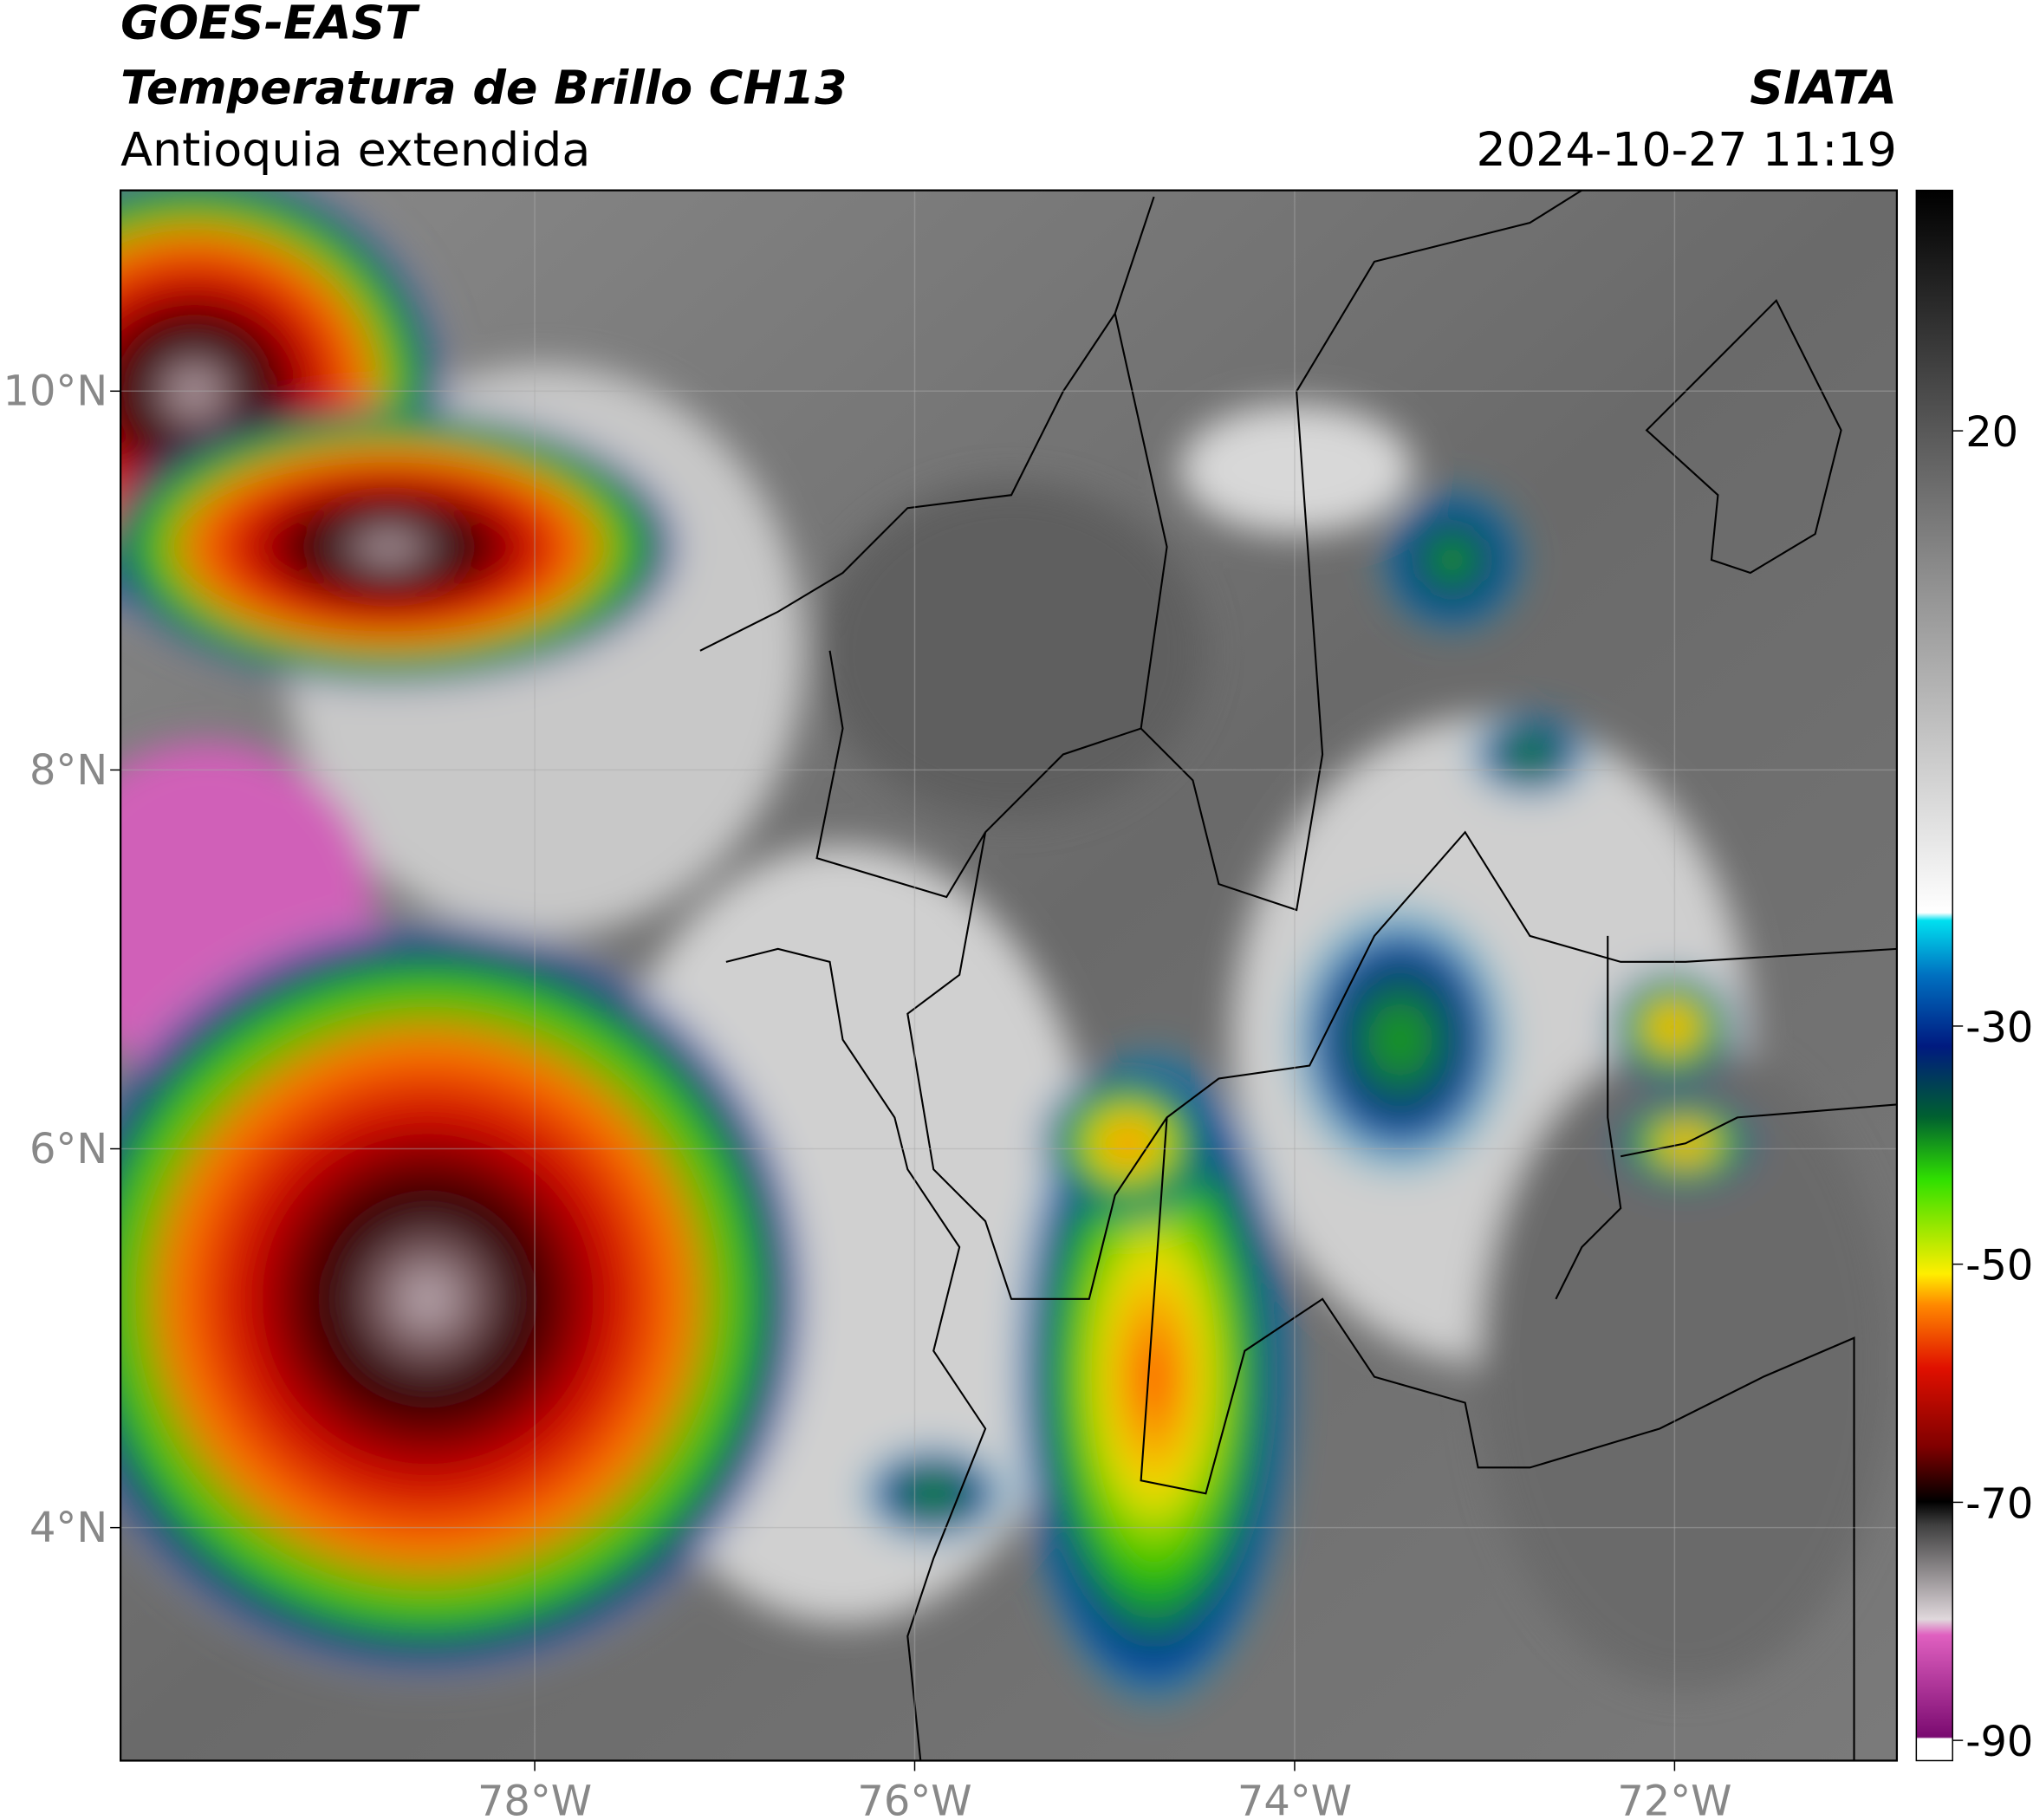 The width and height of the screenshot is (2033, 1820). What do you see at coordinates (1999, 1742) in the screenshot?
I see `colorbar-tick-label: -90` at bounding box center [1999, 1742].